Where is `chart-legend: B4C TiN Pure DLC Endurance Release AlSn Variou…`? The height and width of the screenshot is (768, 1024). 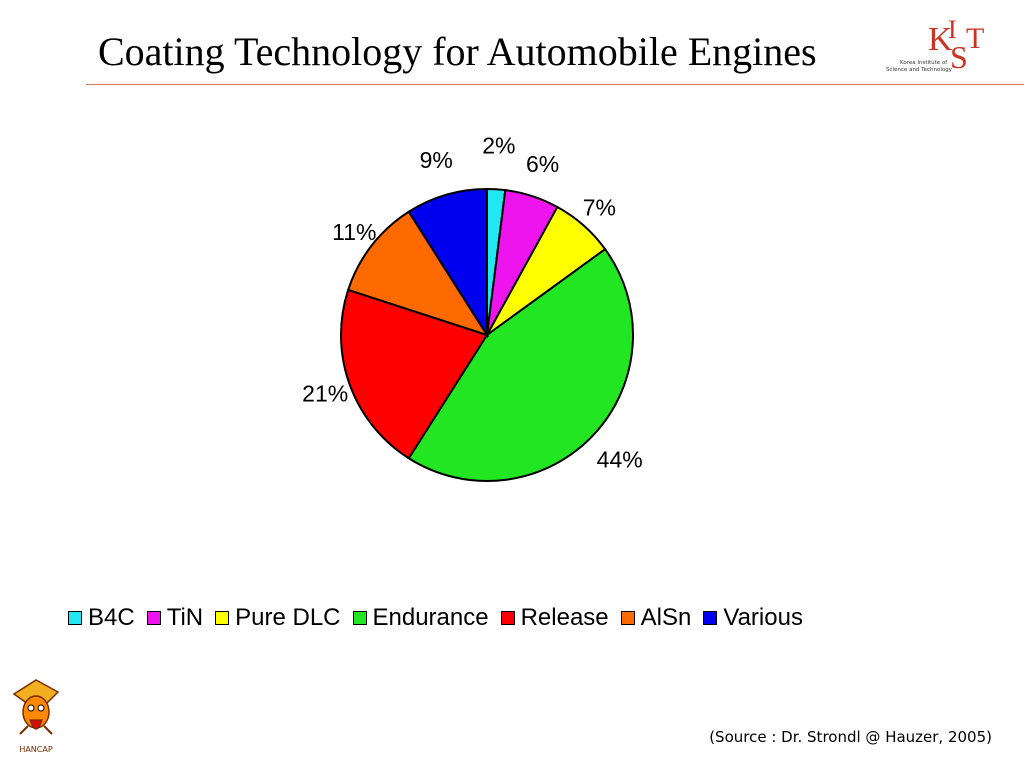
chart-legend: B4C TiN Pure DLC Endurance Release AlSn Variou… is located at coordinates (441, 618).